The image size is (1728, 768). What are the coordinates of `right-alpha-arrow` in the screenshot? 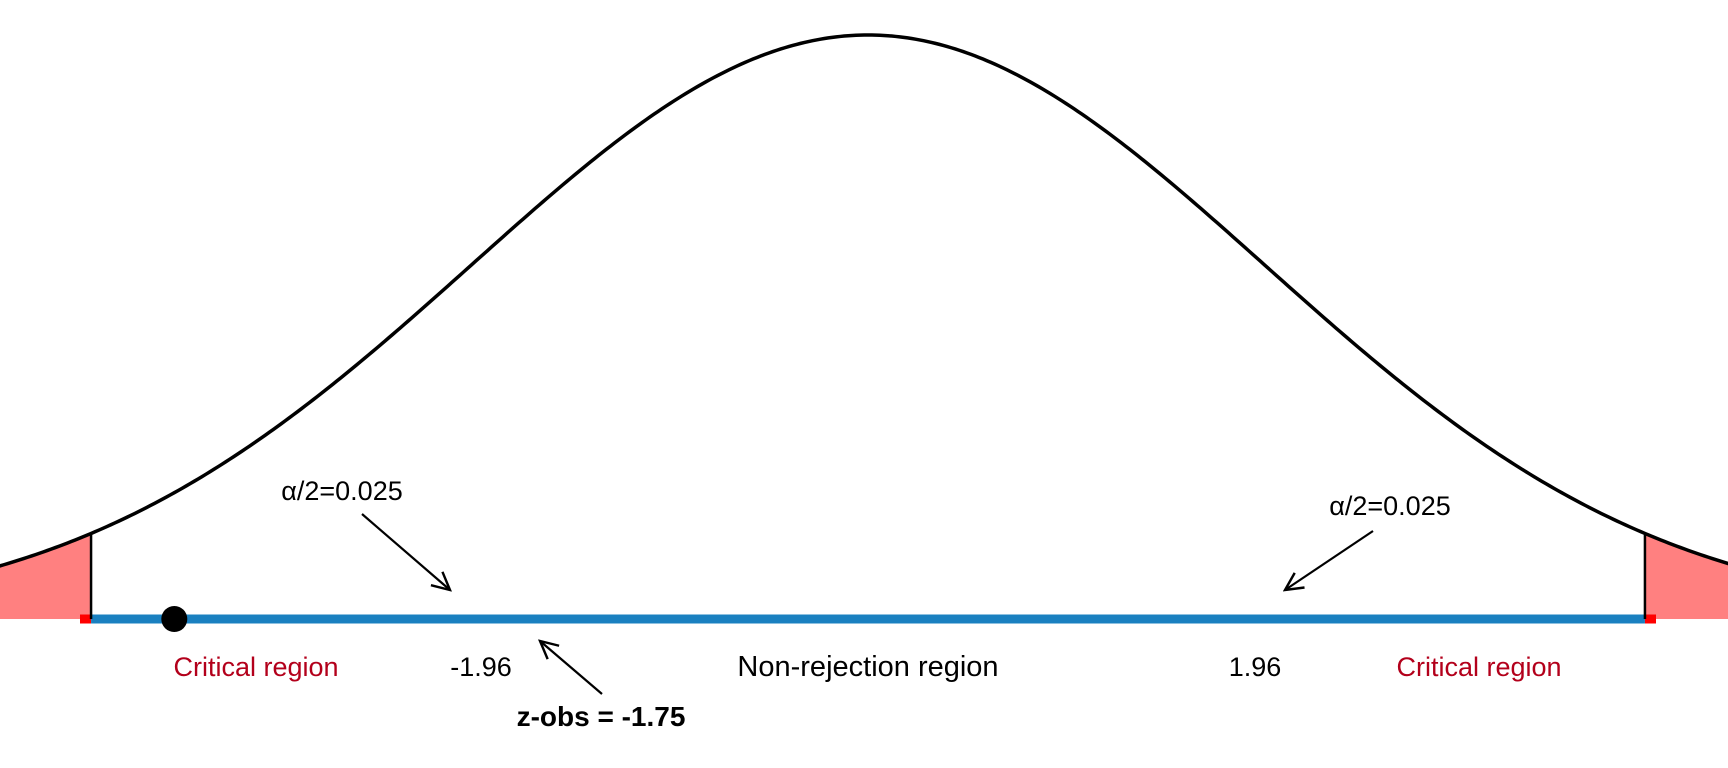 It's located at (1329, 560).